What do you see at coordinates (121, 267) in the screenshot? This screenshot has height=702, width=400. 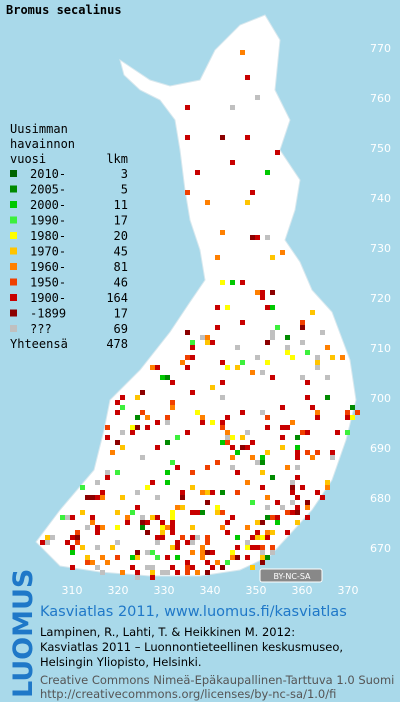 I see `legend-count: 81` at bounding box center [121, 267].